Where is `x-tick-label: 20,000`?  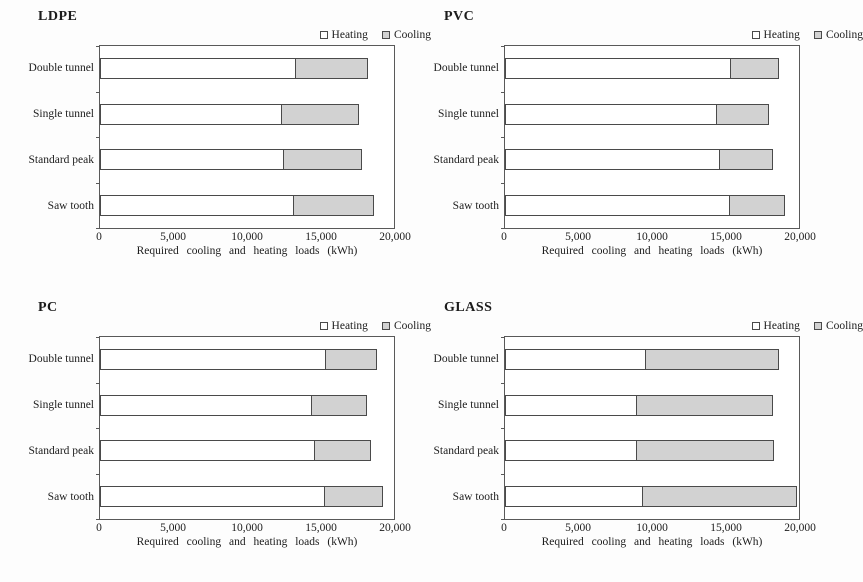
x-tick-label: 20,000 is located at coordinates (395, 237).